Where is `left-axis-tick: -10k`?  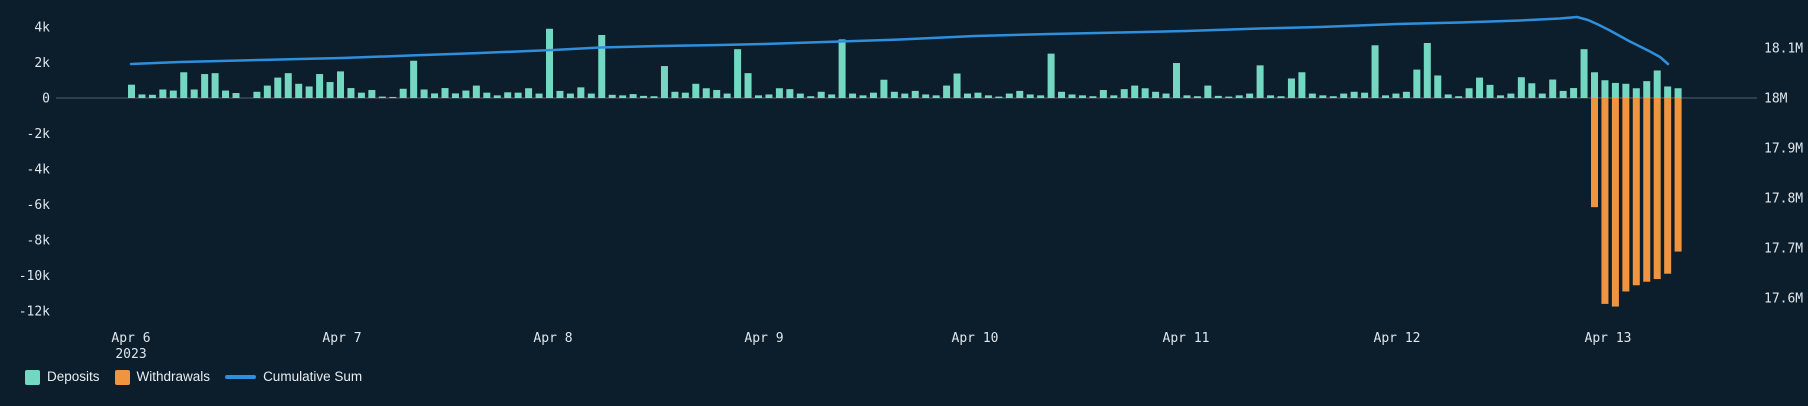
left-axis-tick: -10k is located at coordinates (34, 276).